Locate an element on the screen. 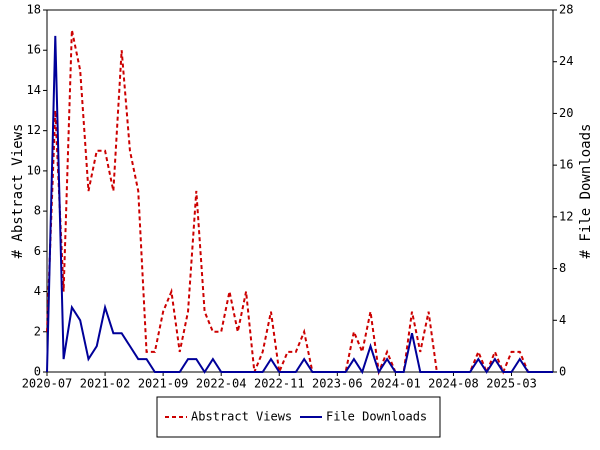 The width and height of the screenshot is (600, 450). x-tick-label: 2022-04 is located at coordinates (221, 384).